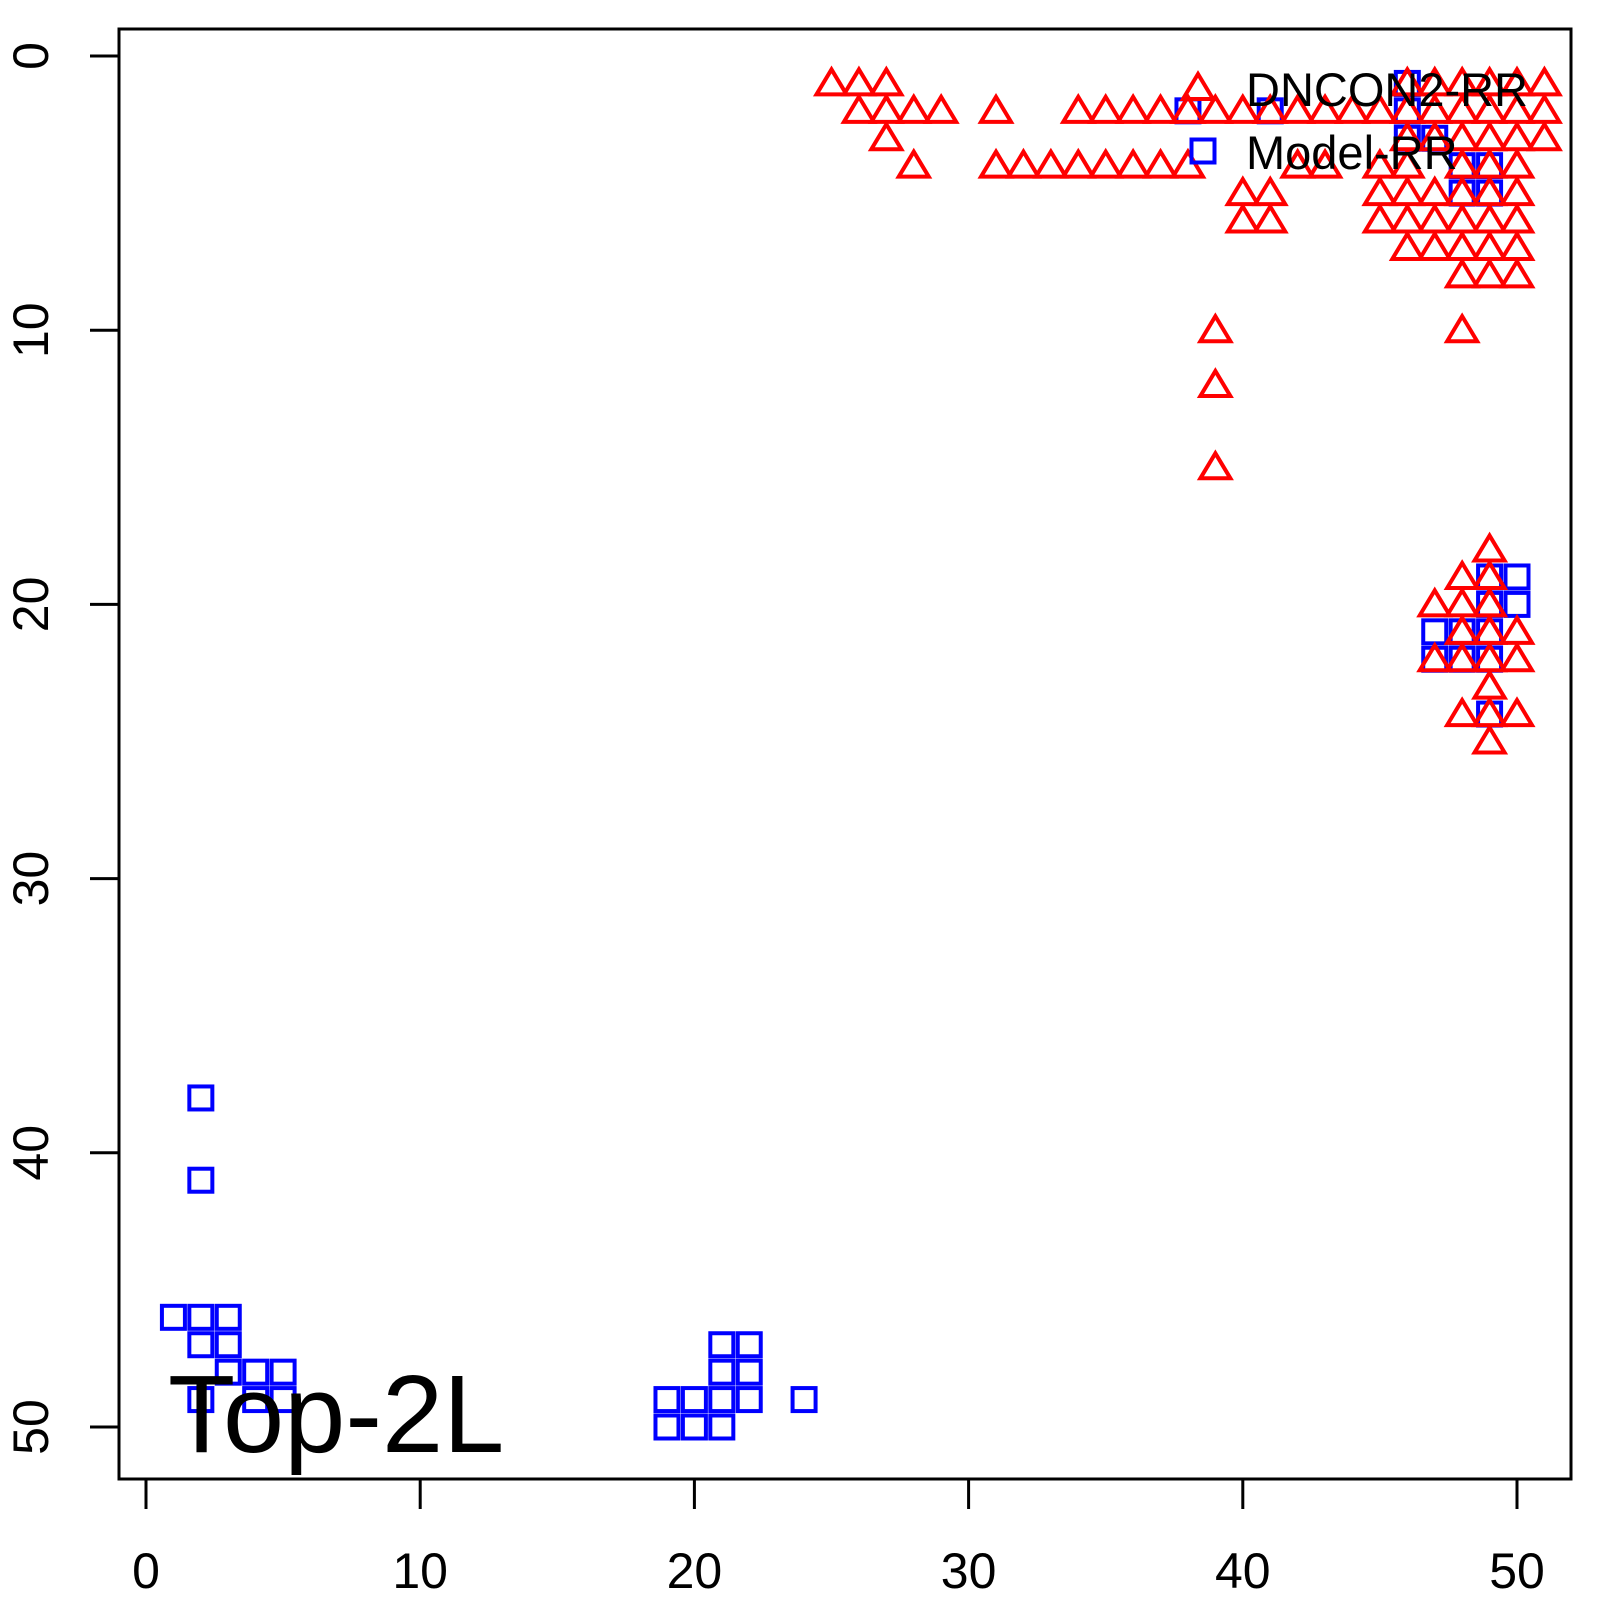  What do you see at coordinates (336, 1414) in the screenshot?
I see `annotation-top-2l: Top-2L` at bounding box center [336, 1414].